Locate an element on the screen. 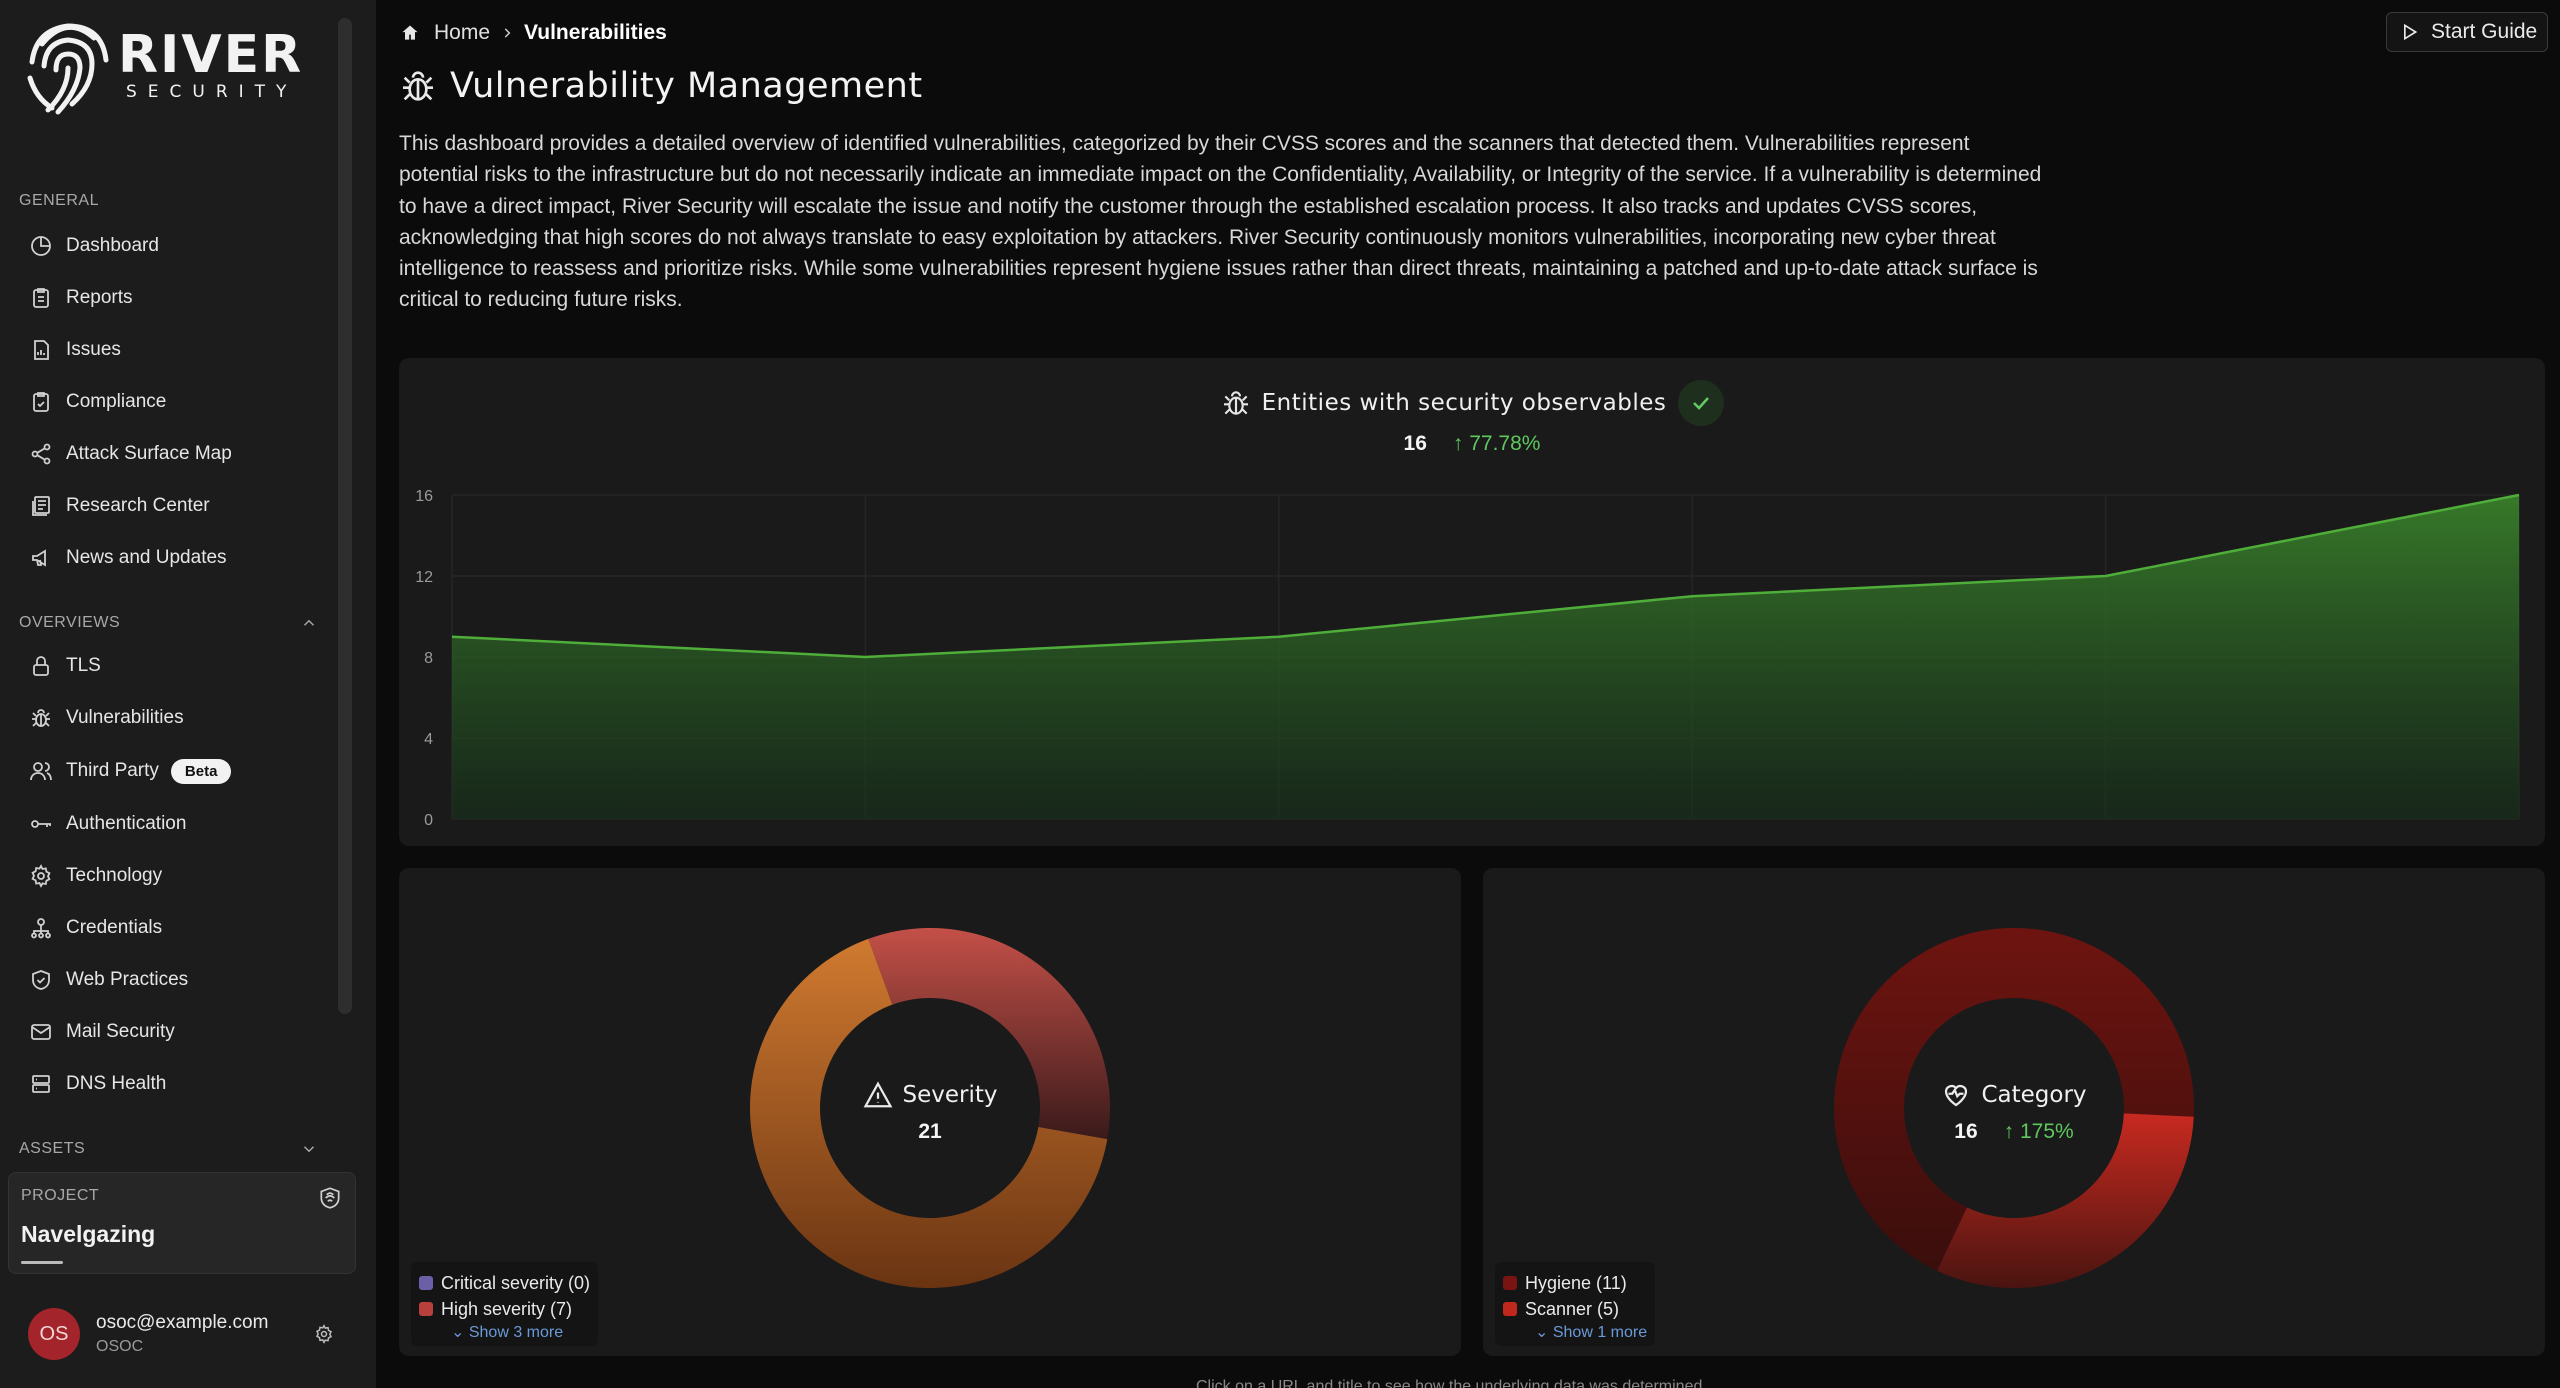 The height and width of the screenshot is (1388, 2560). severity-count: 21 is located at coordinates (930, 1131).